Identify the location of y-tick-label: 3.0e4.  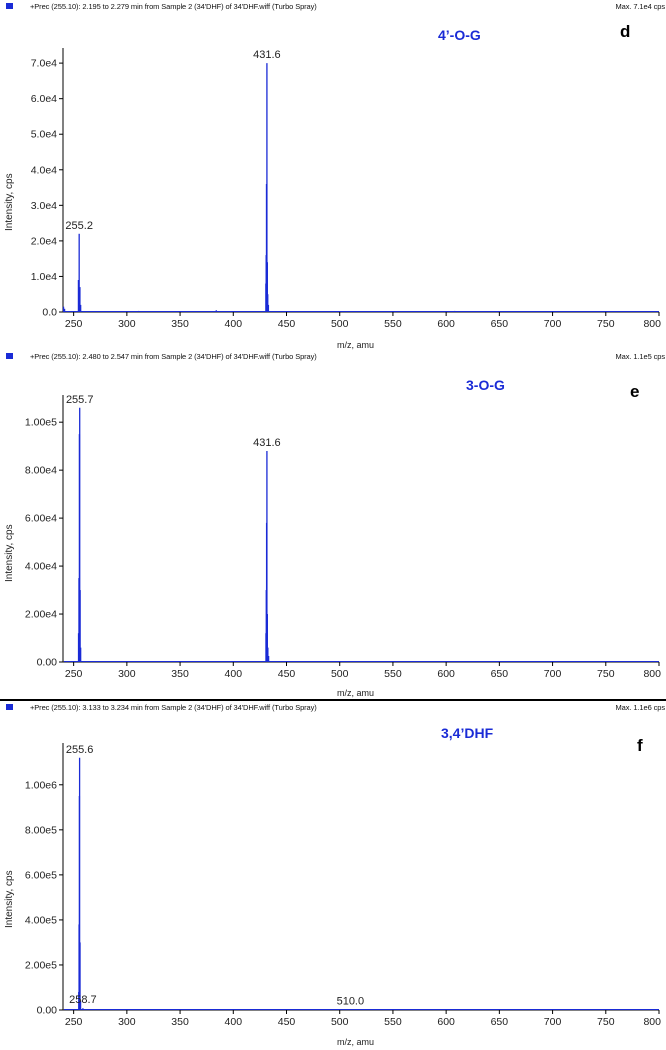
(44, 206).